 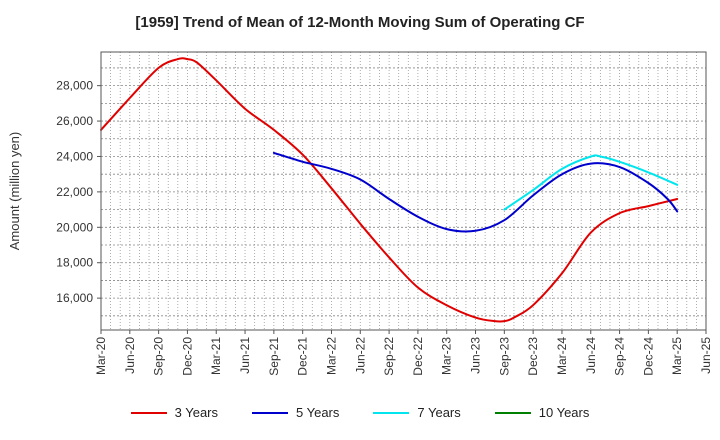 I want to click on legend-item-7-years: 7 Years, so click(x=417, y=412).